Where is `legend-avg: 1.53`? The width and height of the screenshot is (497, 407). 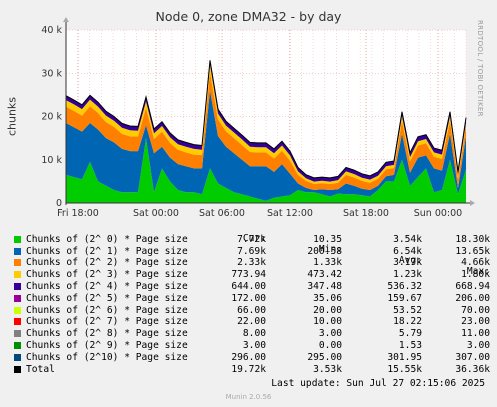
legend-avg: 1.53 is located at coordinates (410, 345).